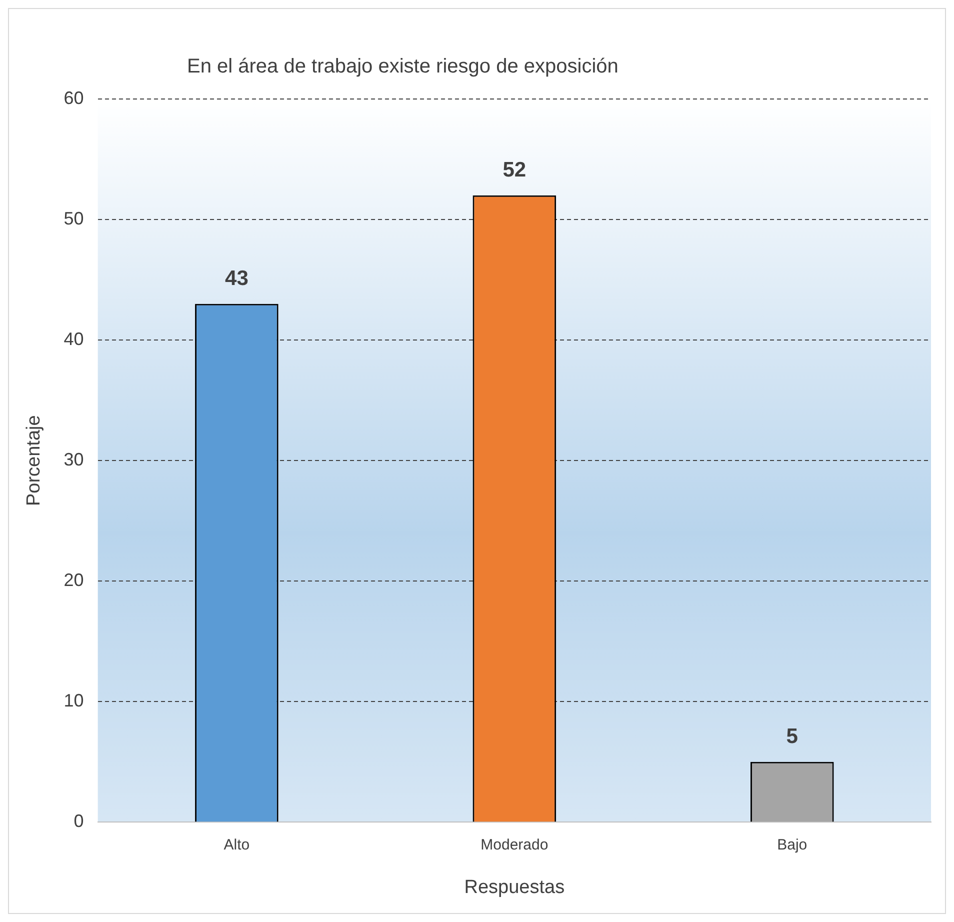  I want to click on y-axis-title: Porcentaje, so click(34, 460).